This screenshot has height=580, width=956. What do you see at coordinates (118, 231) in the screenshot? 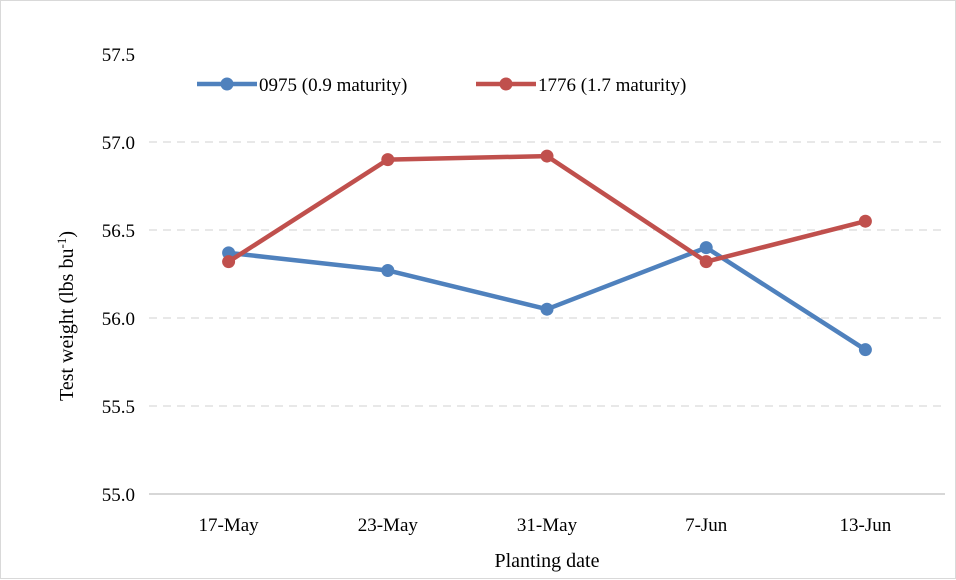
I see `y-tick-label: 56.5` at bounding box center [118, 231].